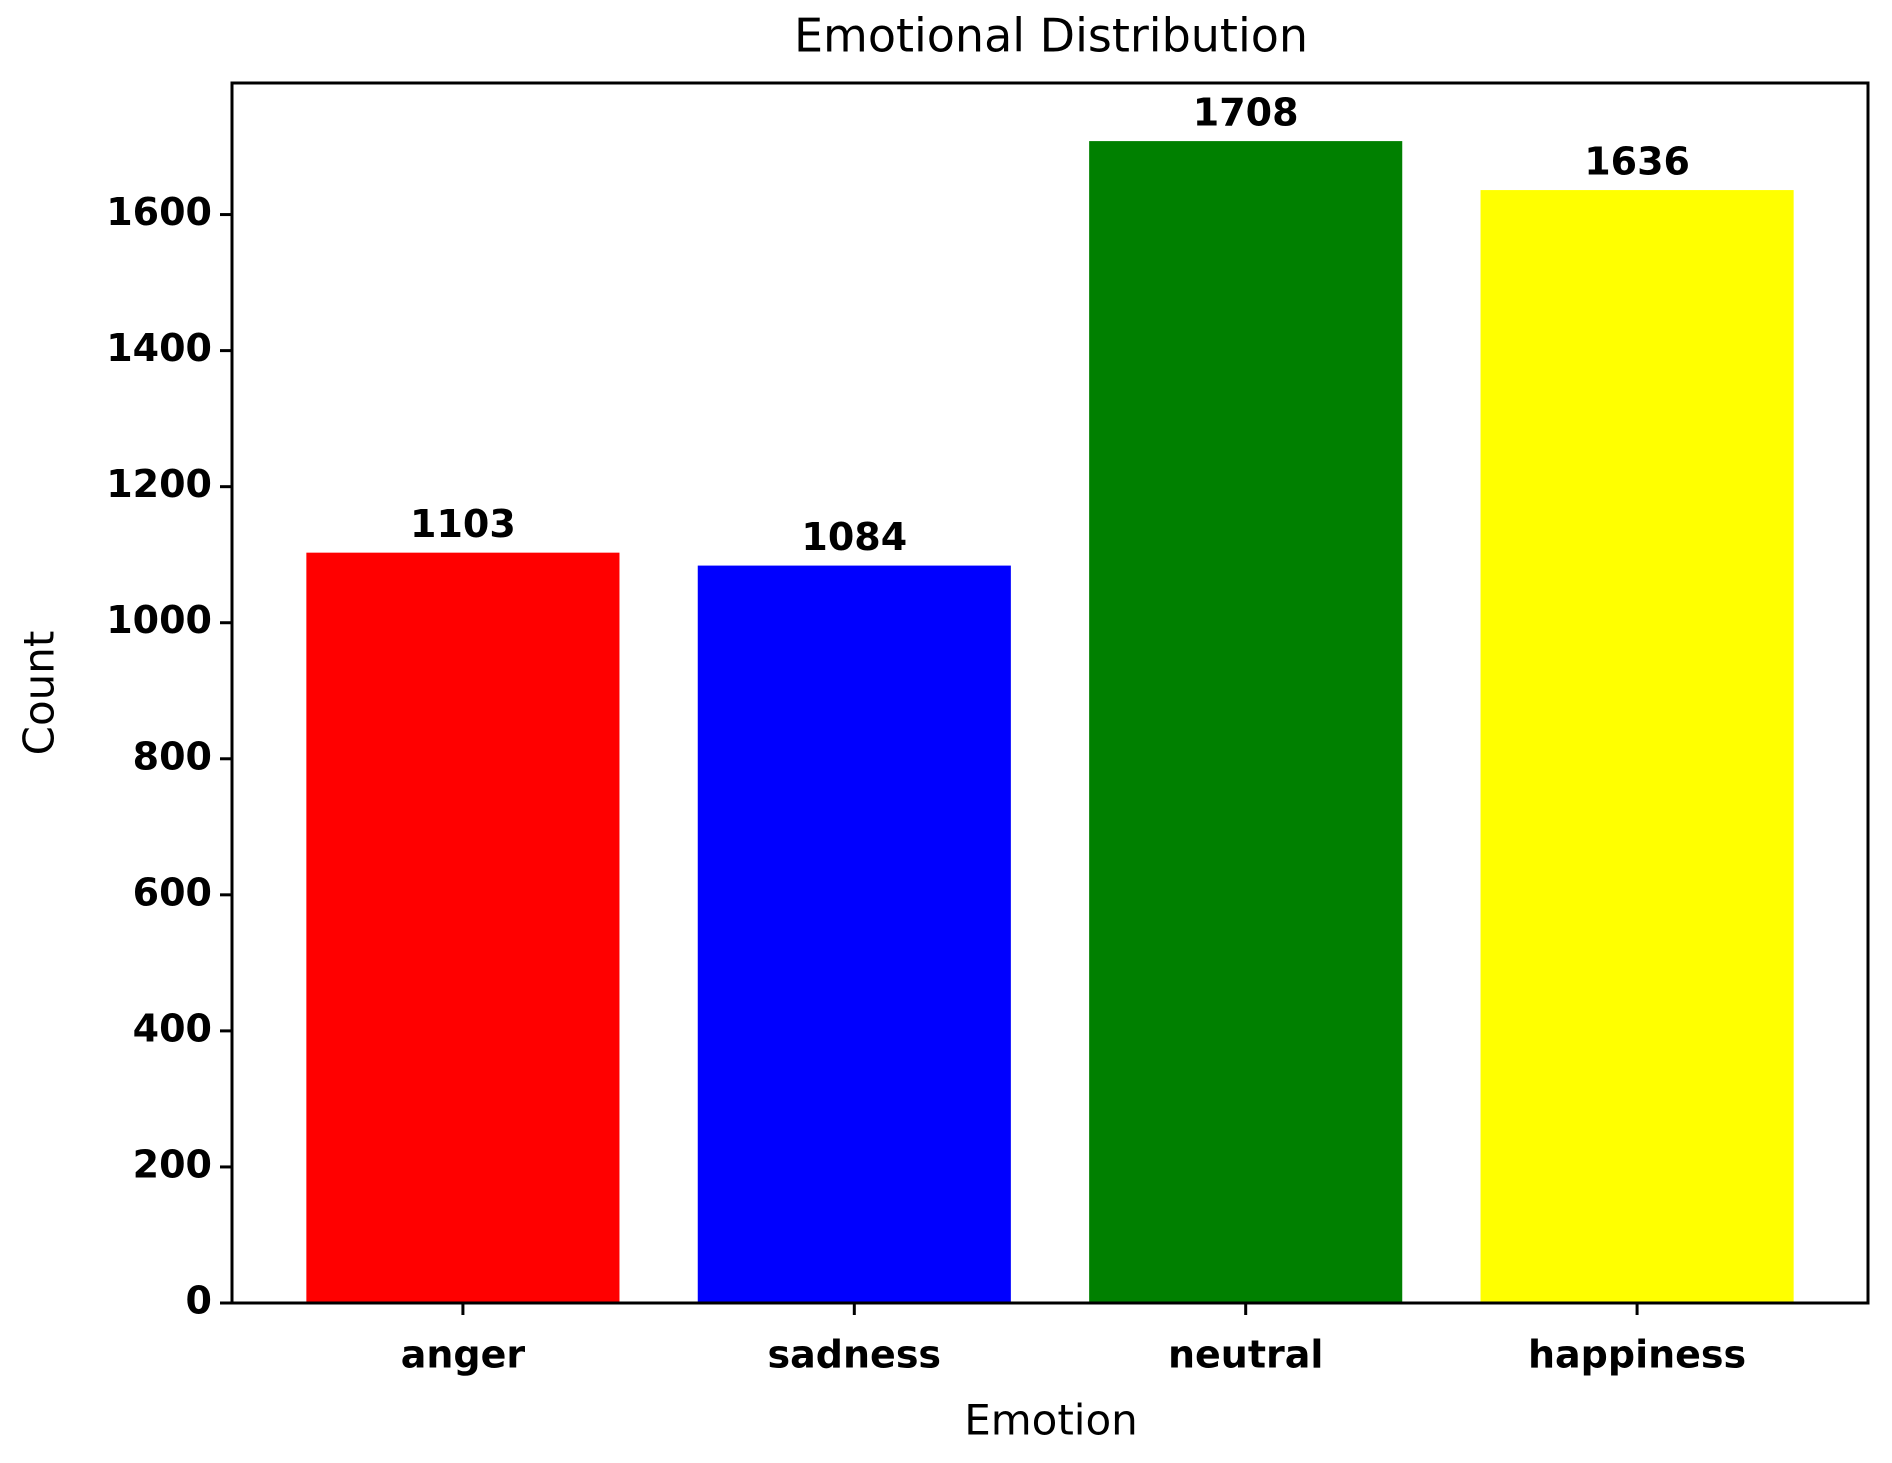 The image size is (1892, 1463). I want to click on value-label: 1103, so click(463, 524).